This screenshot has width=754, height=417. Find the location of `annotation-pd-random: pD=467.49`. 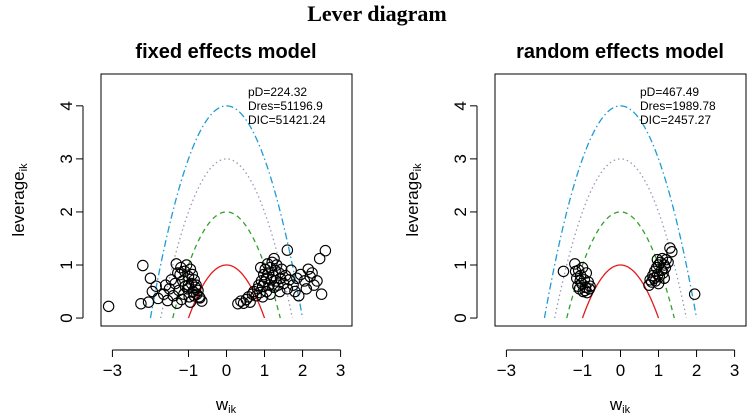

annotation-pd-random: pD=467.49 is located at coordinates (669, 92).